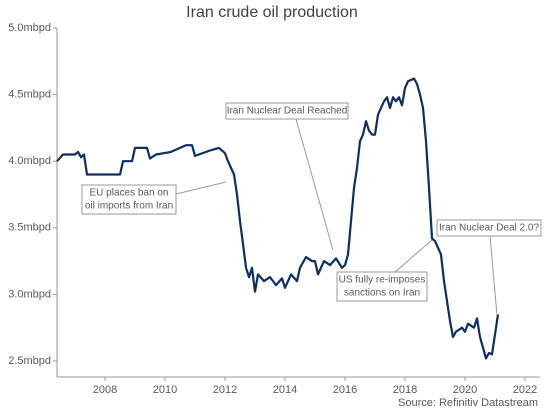  Describe the element at coordinates (465, 390) in the screenshot. I see `x-tick-label: 2020` at that location.